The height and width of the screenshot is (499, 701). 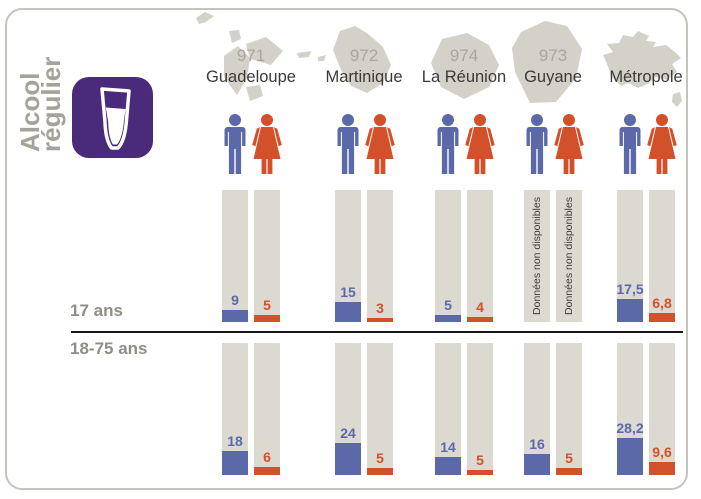 I want to click on bar-female-17-no-data: Données non disponibles, so click(x=569, y=256).